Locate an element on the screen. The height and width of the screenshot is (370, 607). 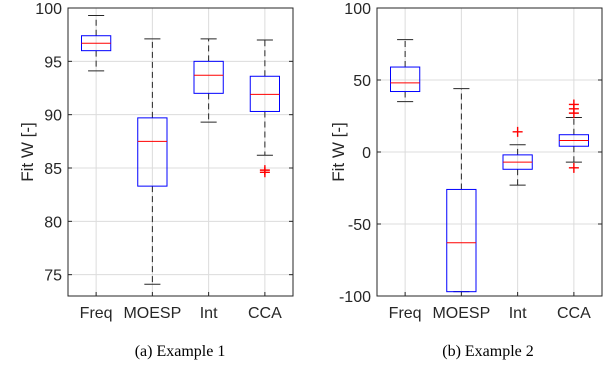
y-tick-label: -100 is located at coordinates (355, 297).